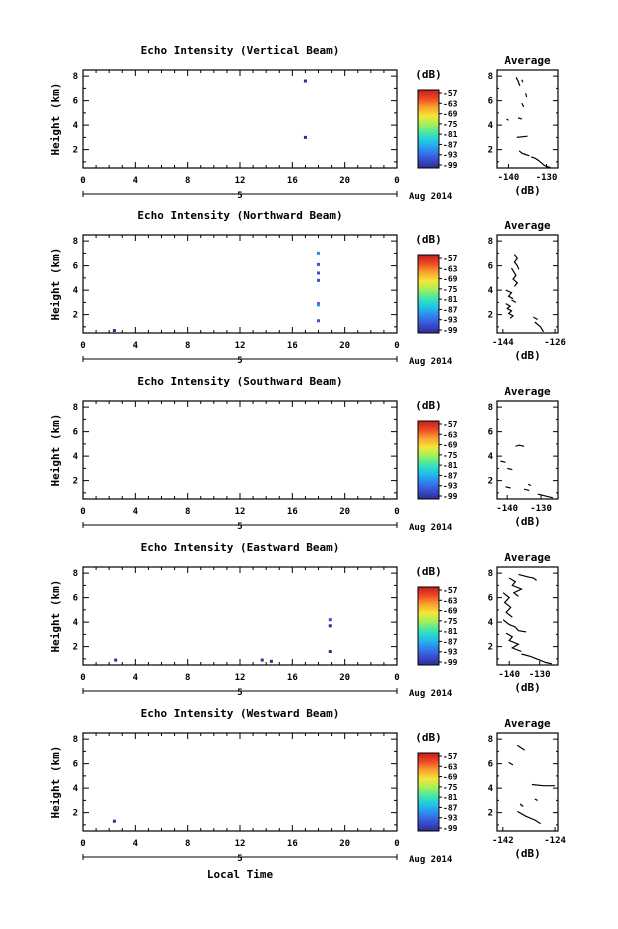 The height and width of the screenshot is (929, 618). What do you see at coordinates (240, 874) in the screenshot?
I see `x-axis-main-label: Local Time` at bounding box center [240, 874].